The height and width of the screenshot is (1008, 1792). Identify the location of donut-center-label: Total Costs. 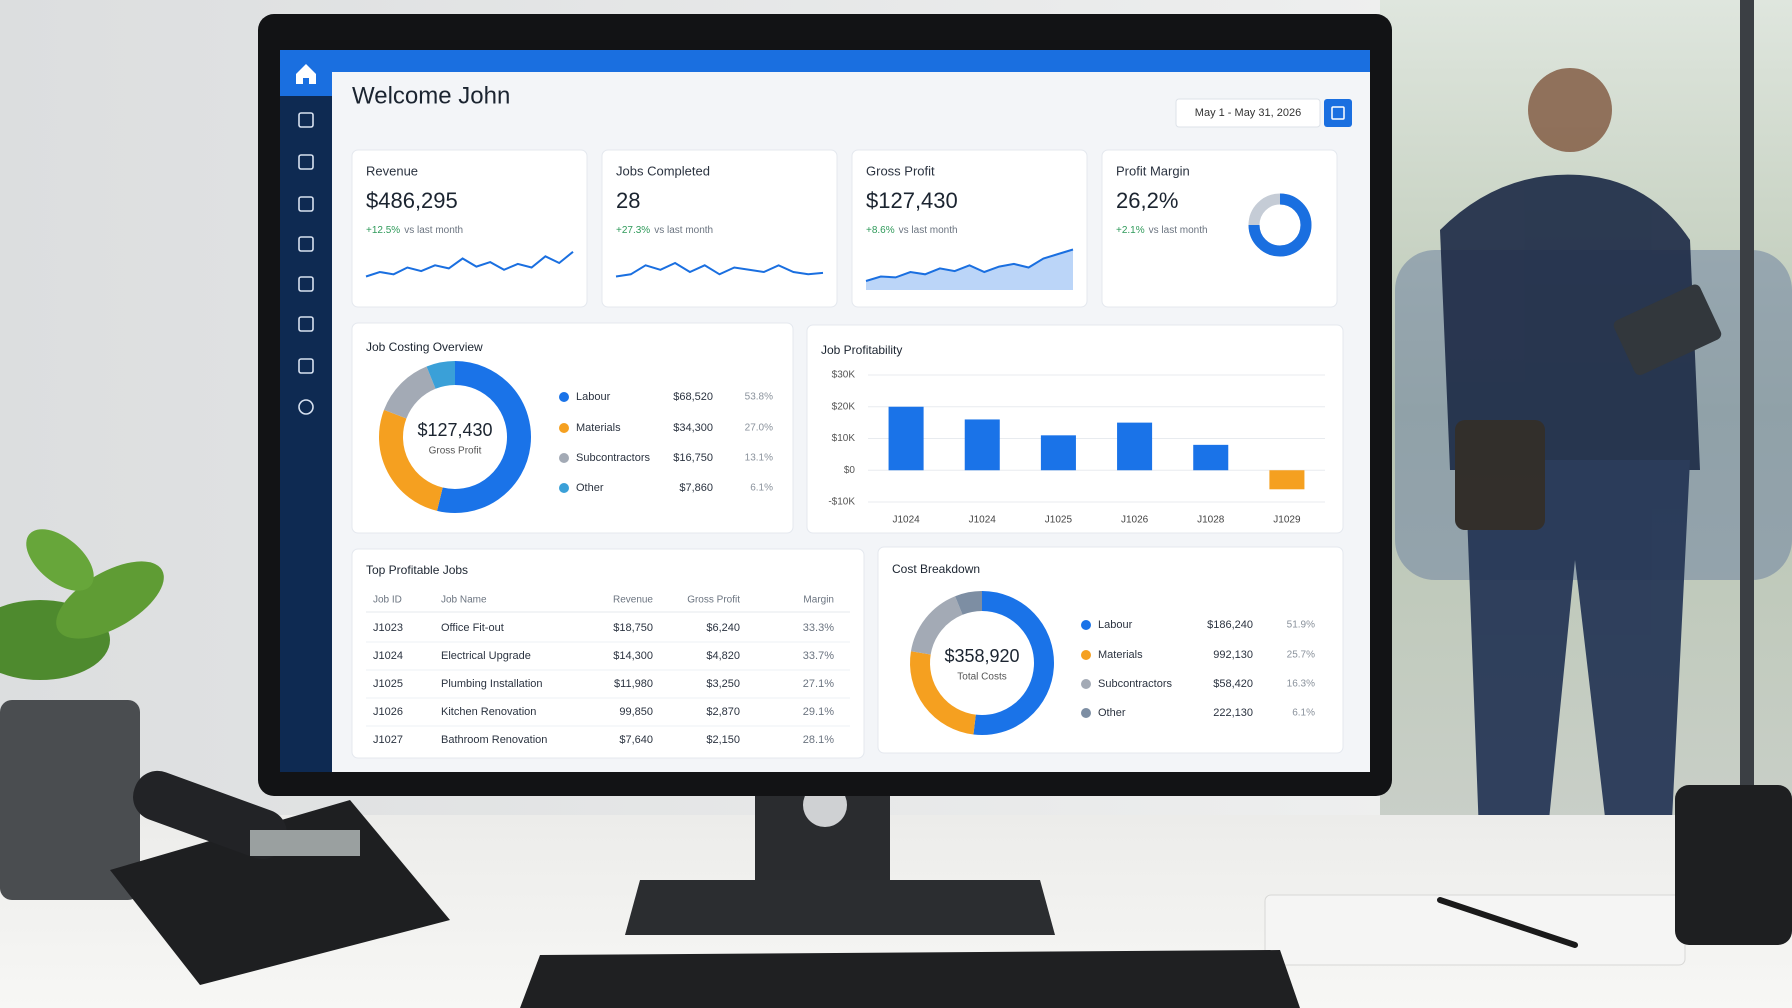
(981, 677).